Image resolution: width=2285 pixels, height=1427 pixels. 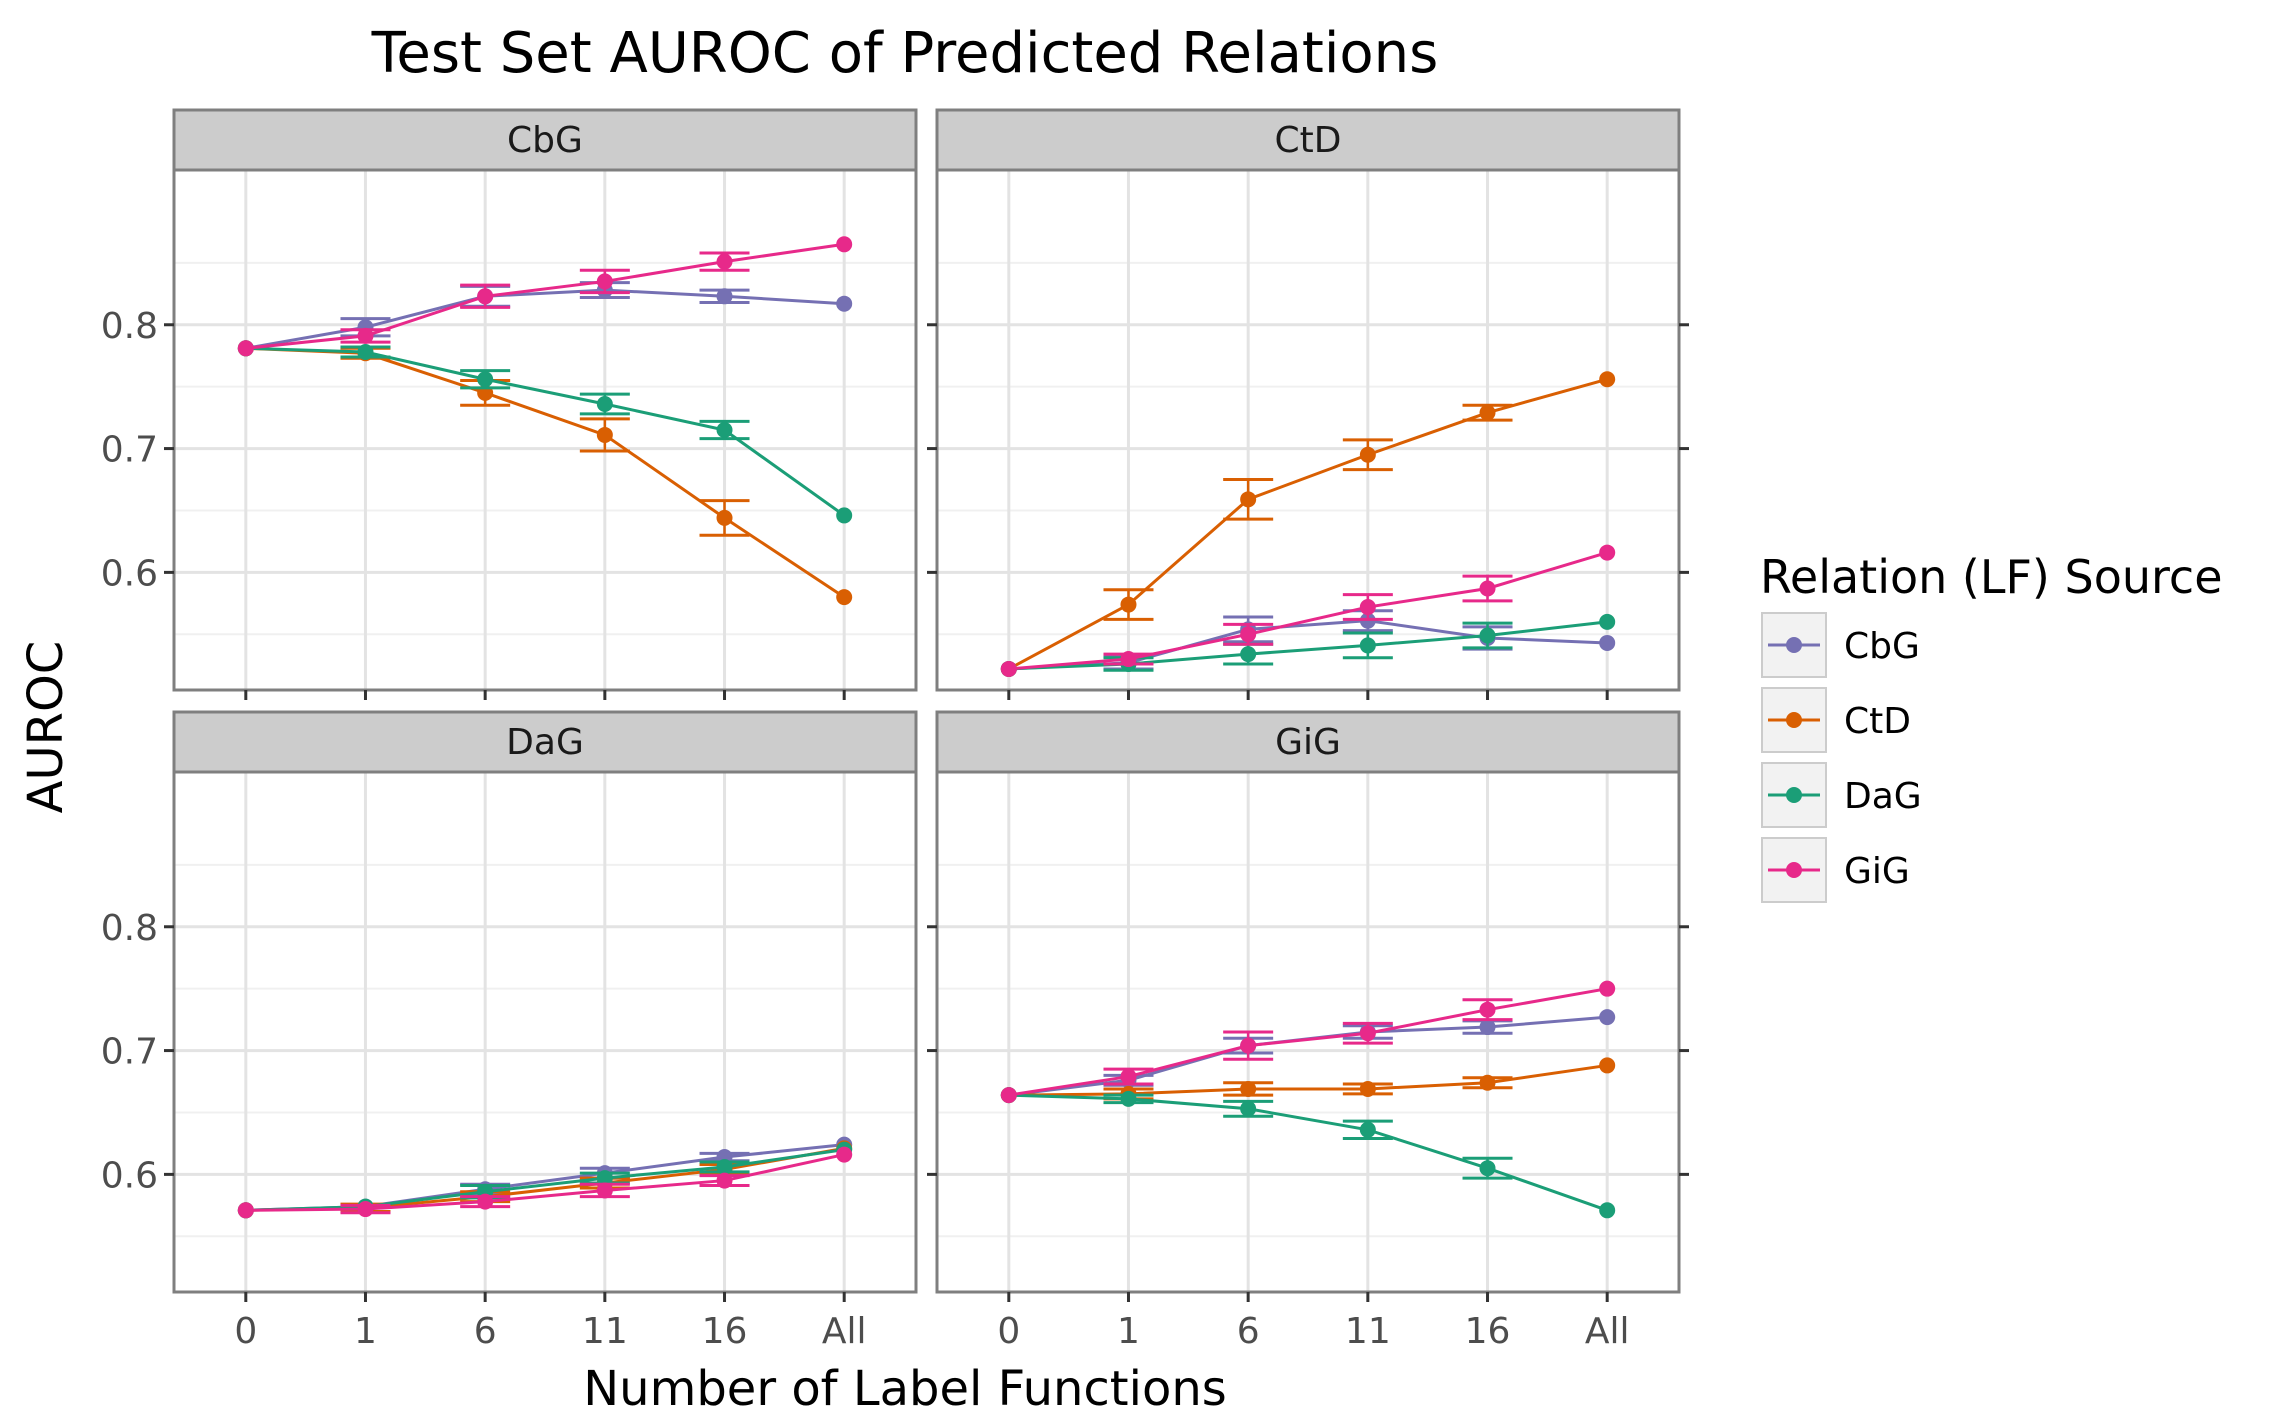 I want to click on legend-label: CtD, so click(x=1877, y=721).